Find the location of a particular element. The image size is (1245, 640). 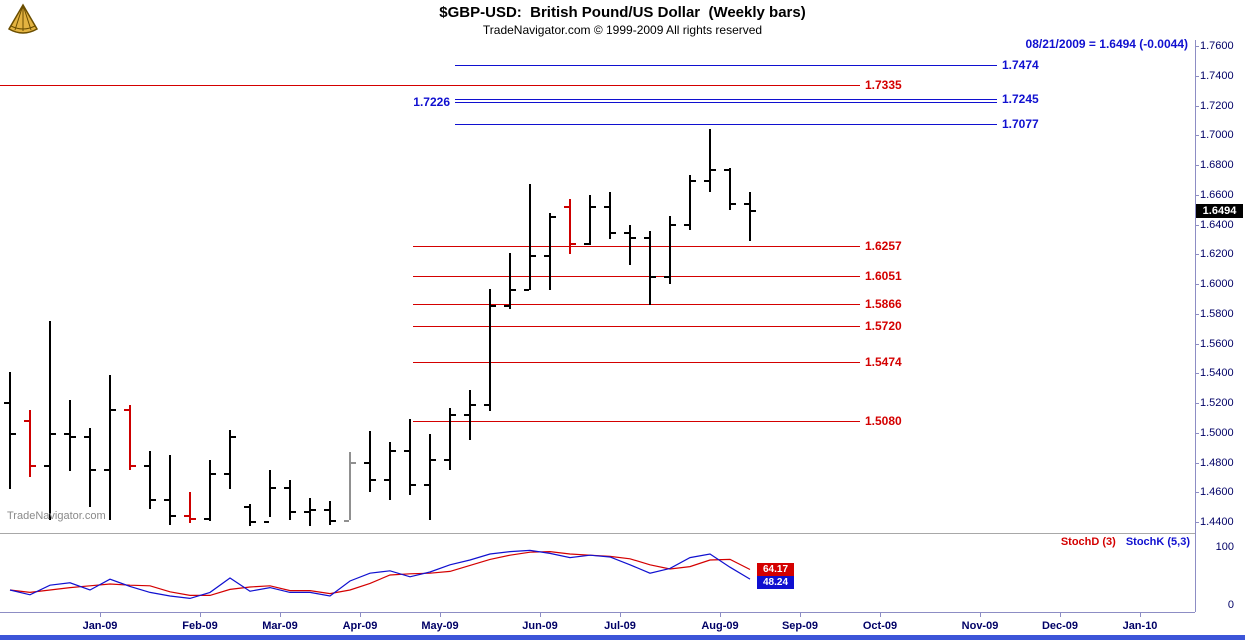

stochk-value-badge: 48.24 is located at coordinates (775, 582).